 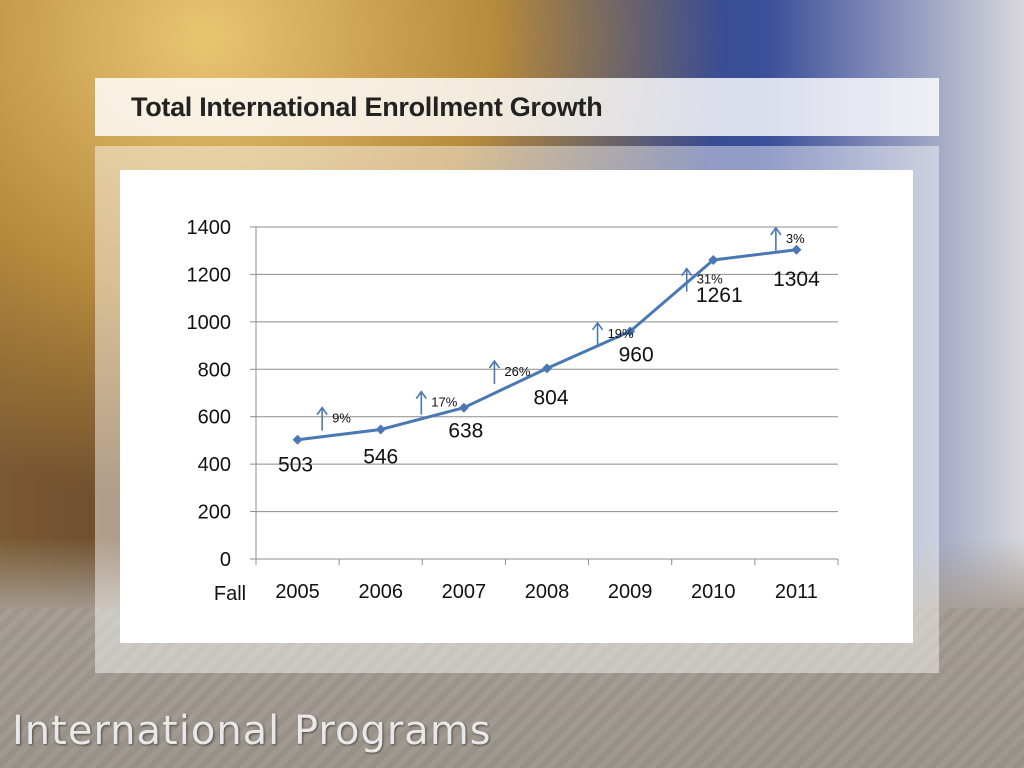 What do you see at coordinates (710, 279) in the screenshot?
I see `growth-label-2010: 31%` at bounding box center [710, 279].